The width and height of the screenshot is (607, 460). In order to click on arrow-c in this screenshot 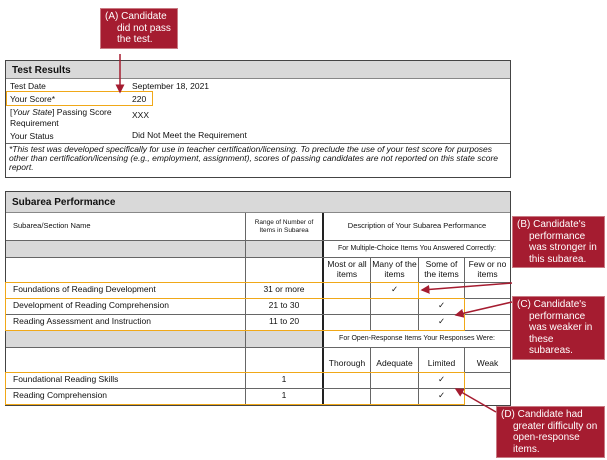, I will do `click(483, 309)`.